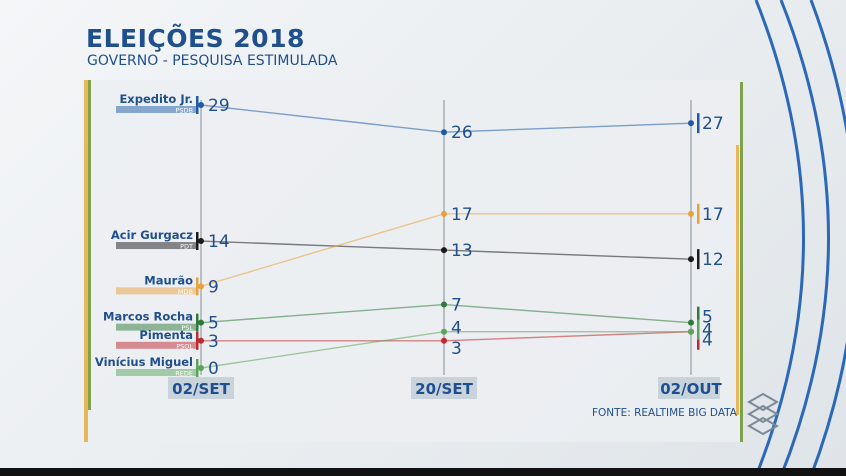  Describe the element at coordinates (152, 235) in the screenshot. I see `legend-name-2: Acir Gurgacz` at that location.